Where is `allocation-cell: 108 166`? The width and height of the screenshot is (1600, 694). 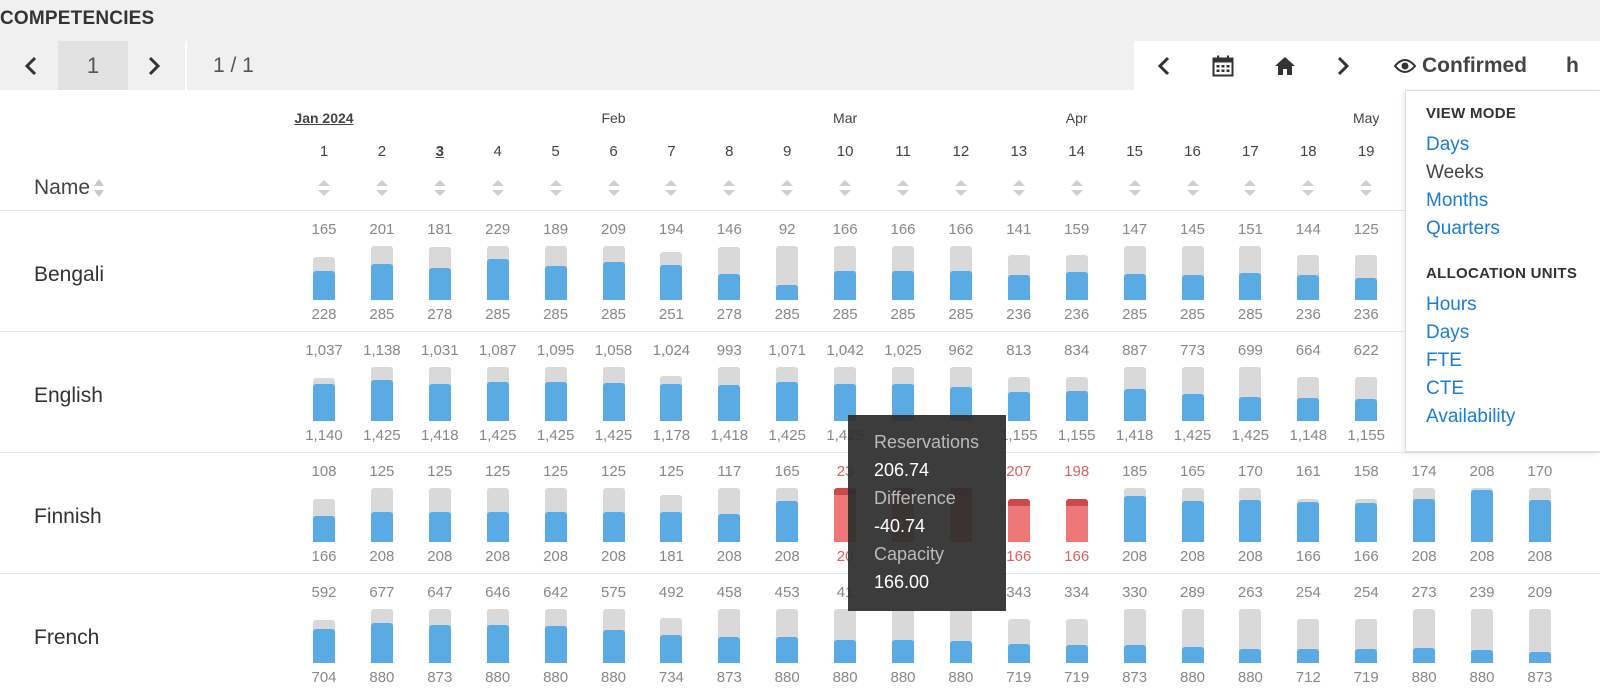
allocation-cell: 108 166 is located at coordinates (324, 513).